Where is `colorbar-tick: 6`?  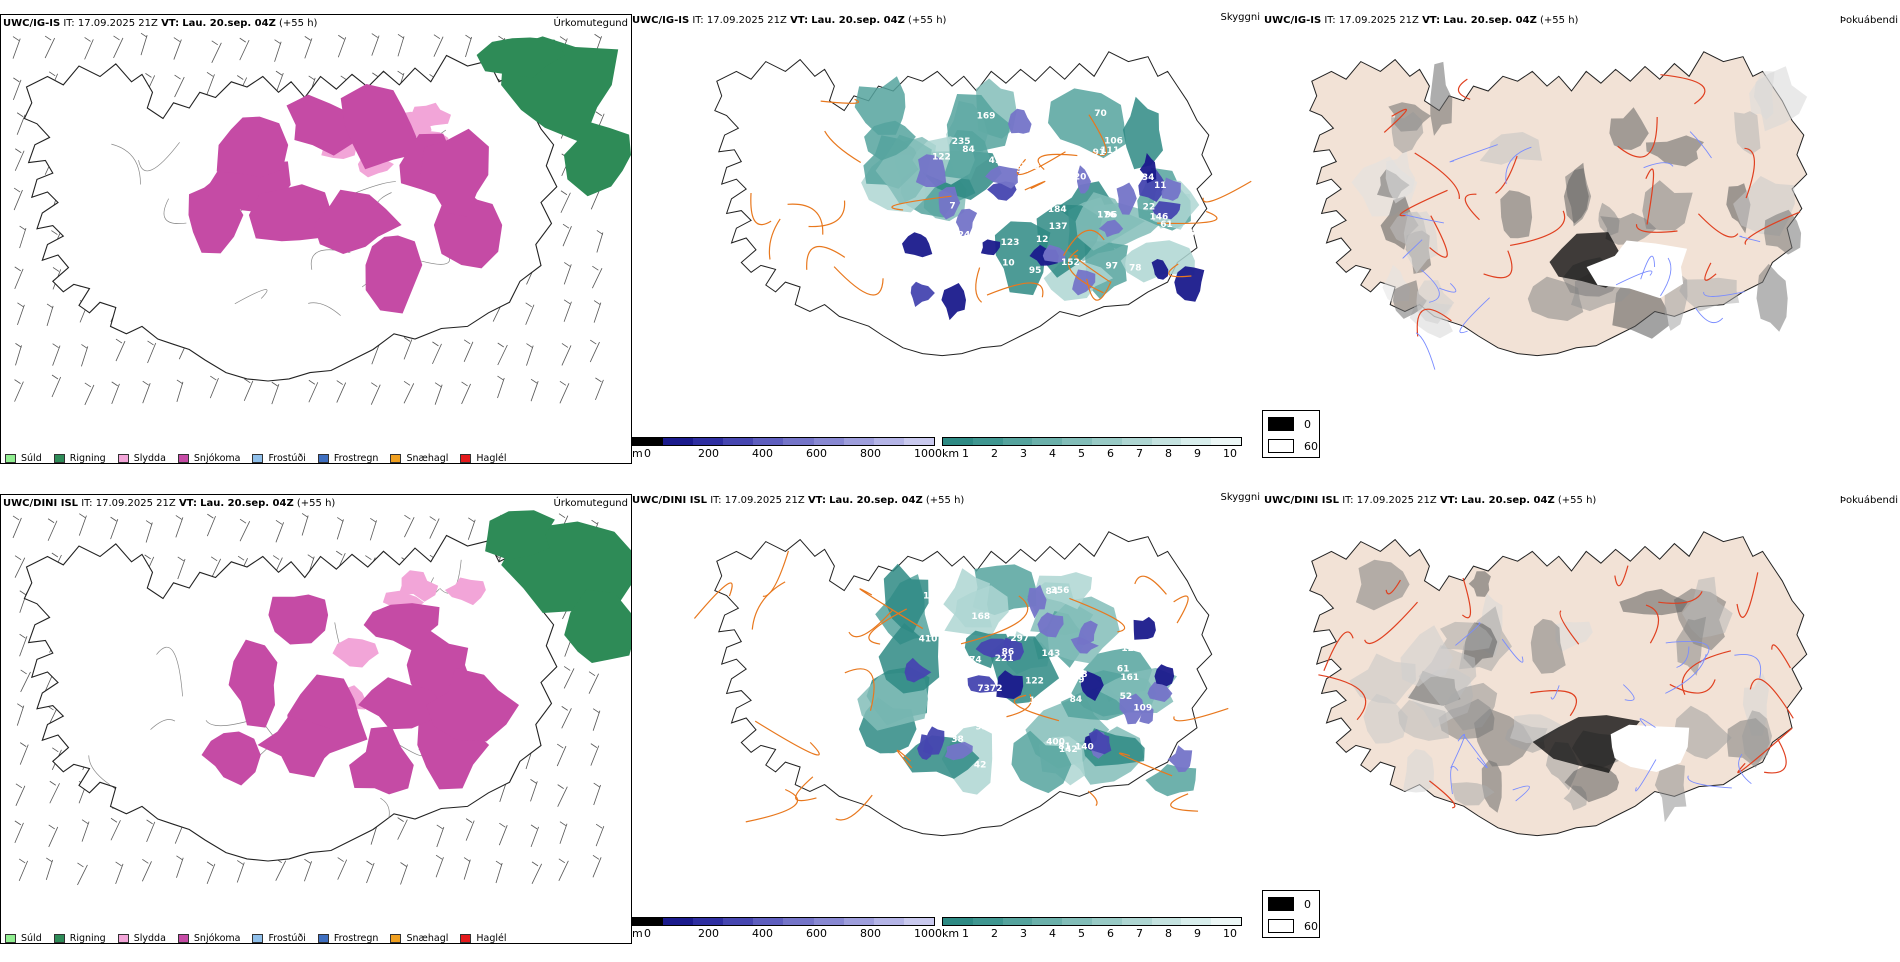
colorbar-tick: 6 is located at coordinates (1110, 933).